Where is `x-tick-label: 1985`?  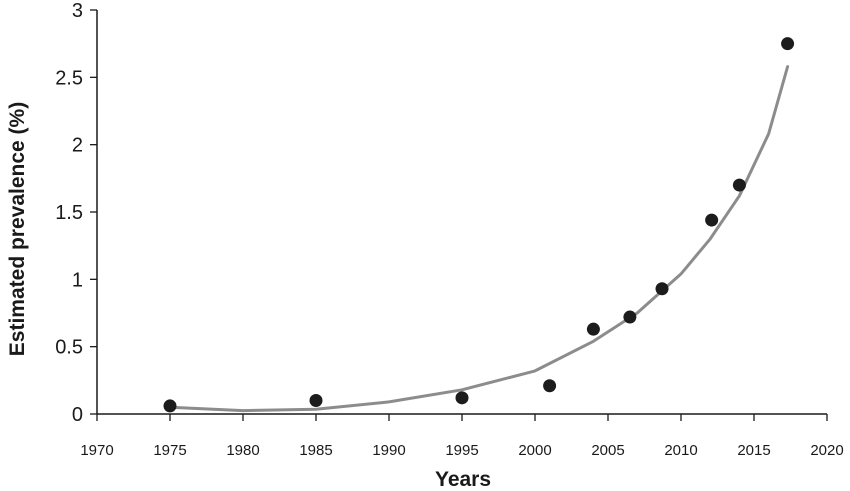 x-tick-label: 1985 is located at coordinates (315, 450).